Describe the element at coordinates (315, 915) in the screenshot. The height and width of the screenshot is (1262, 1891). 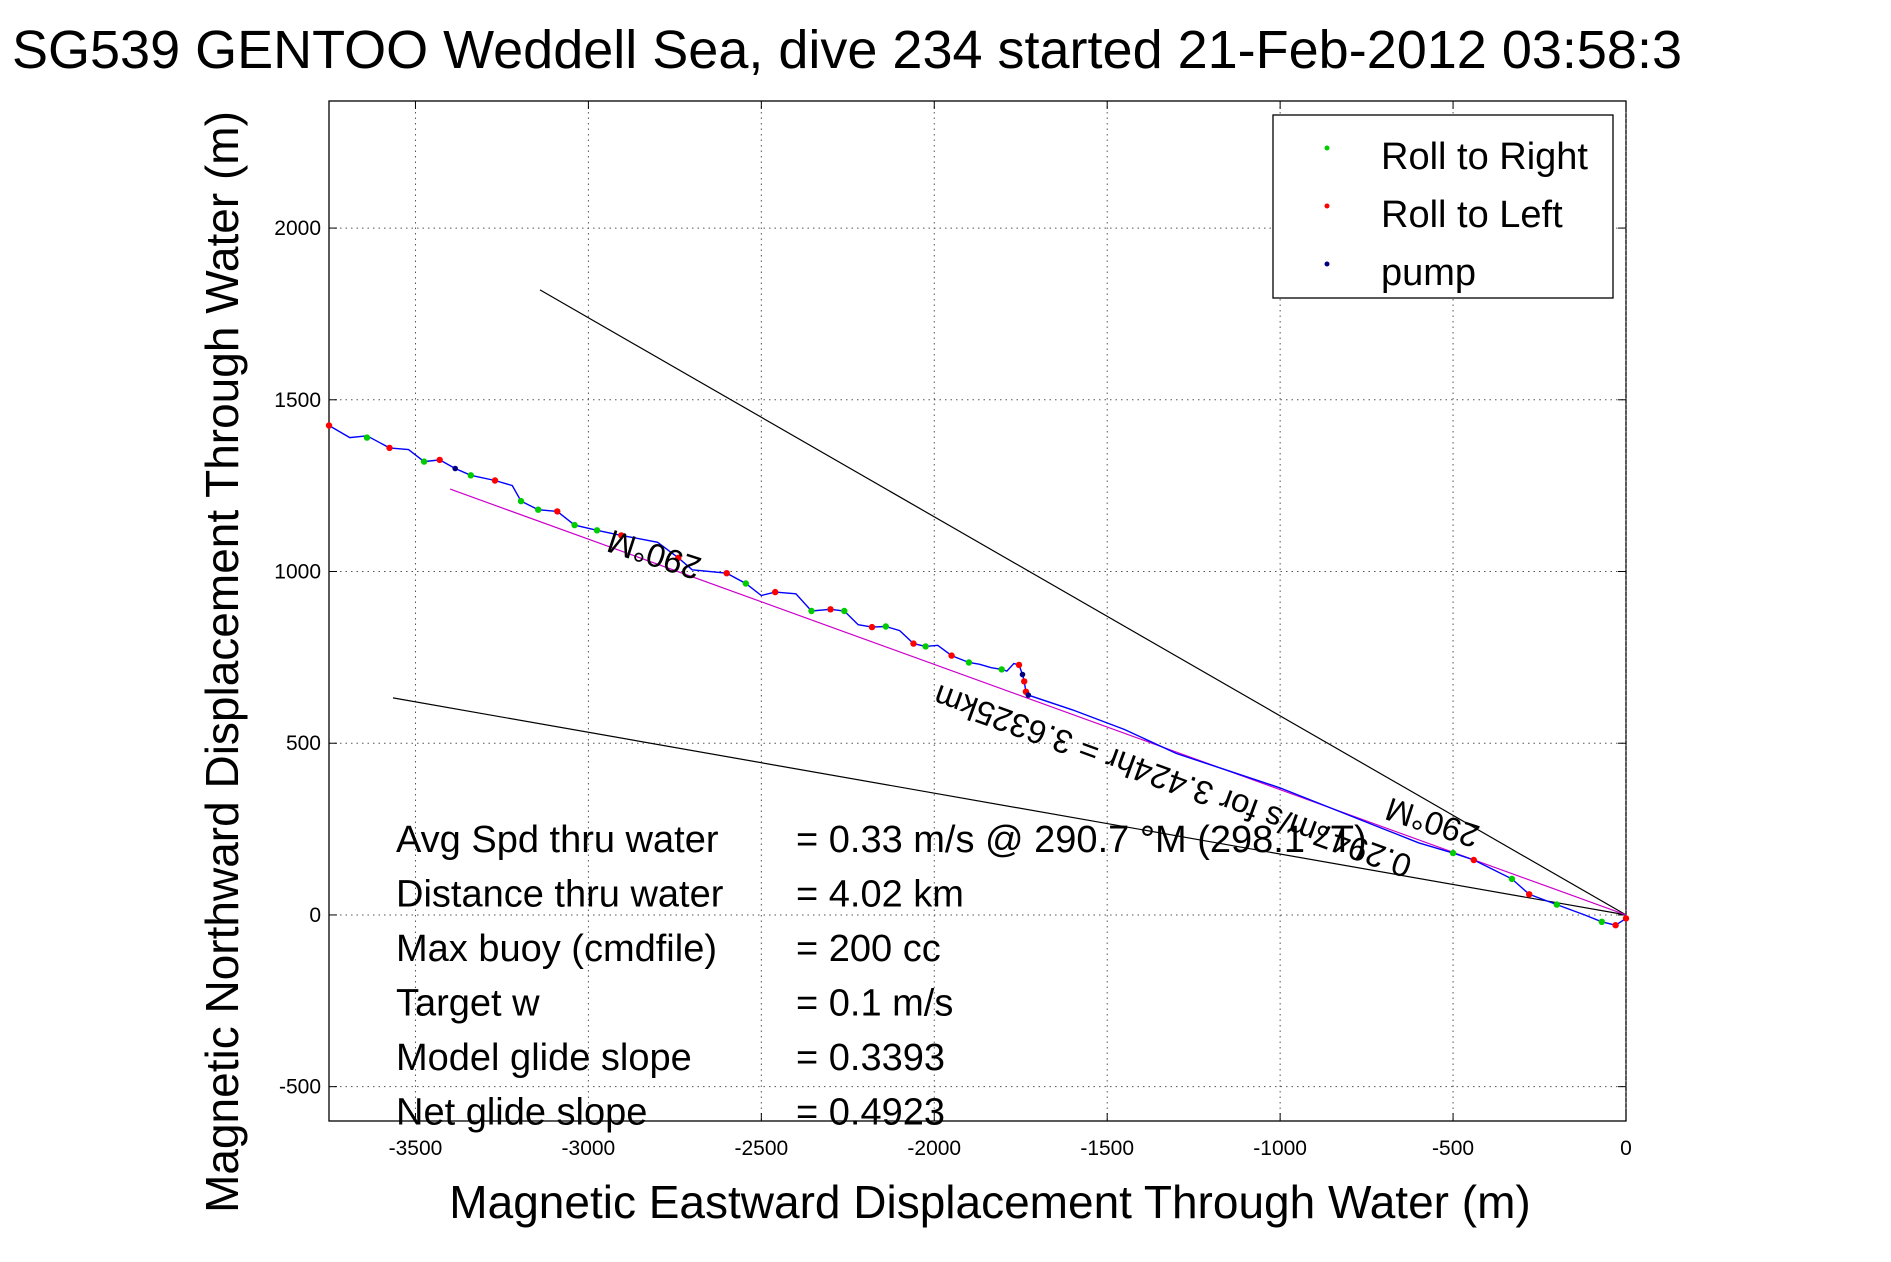
I see `y-tick-label: 0` at that location.